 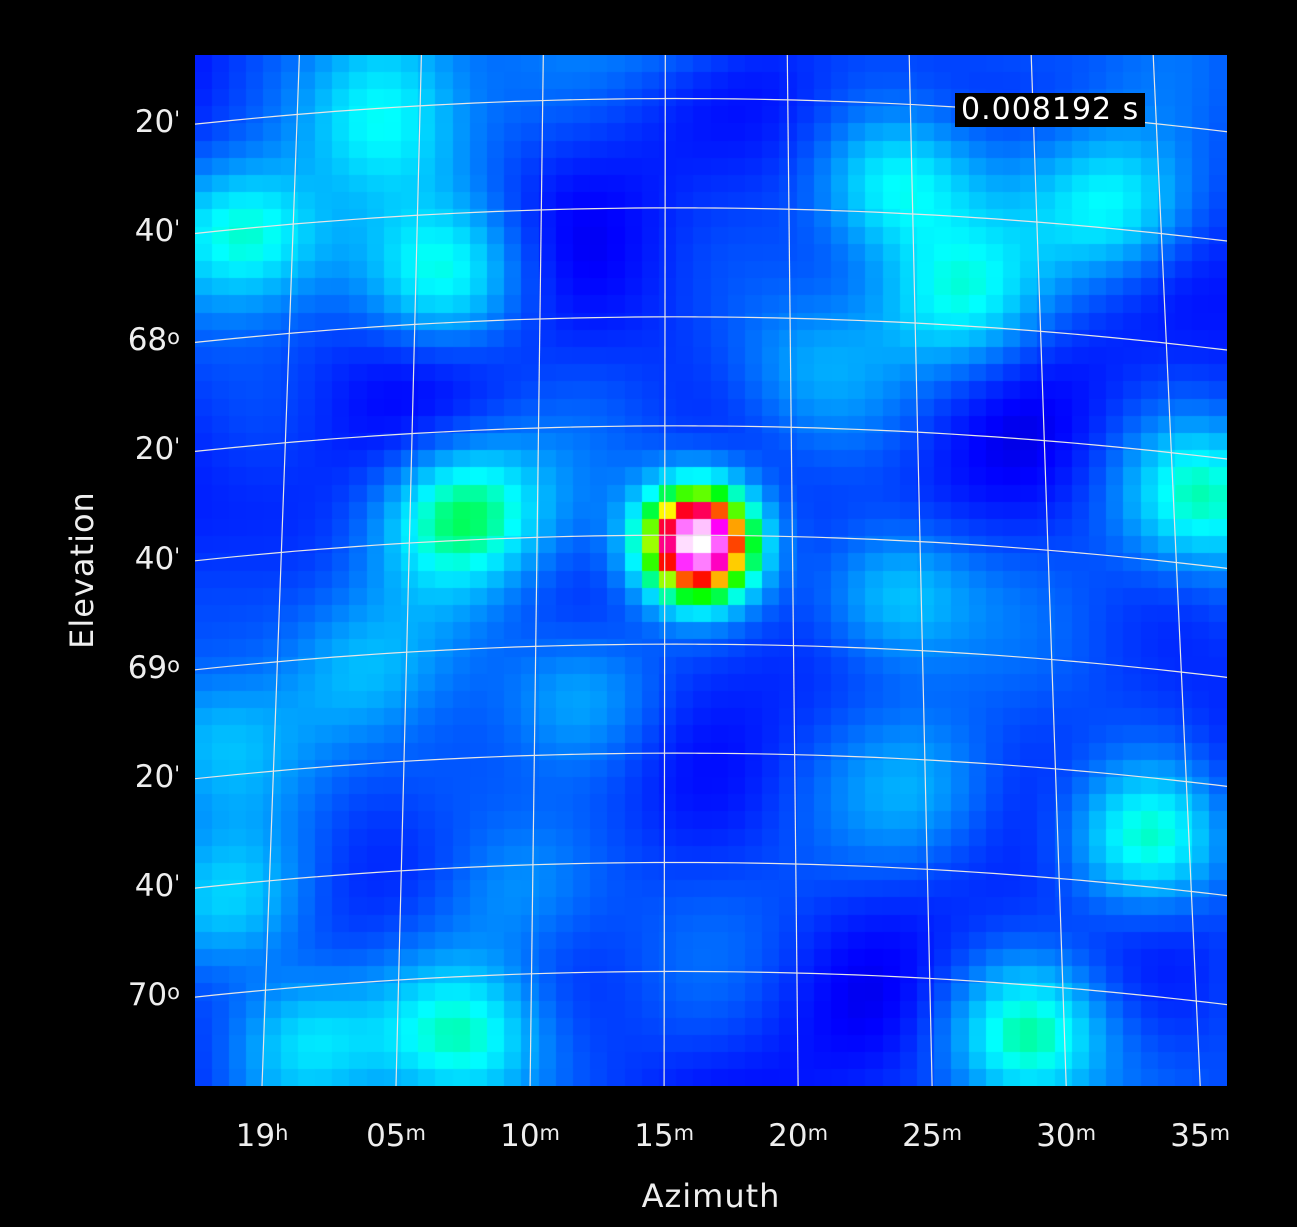 I want to click on x-tick-label: 19h, so click(x=262, y=1136).